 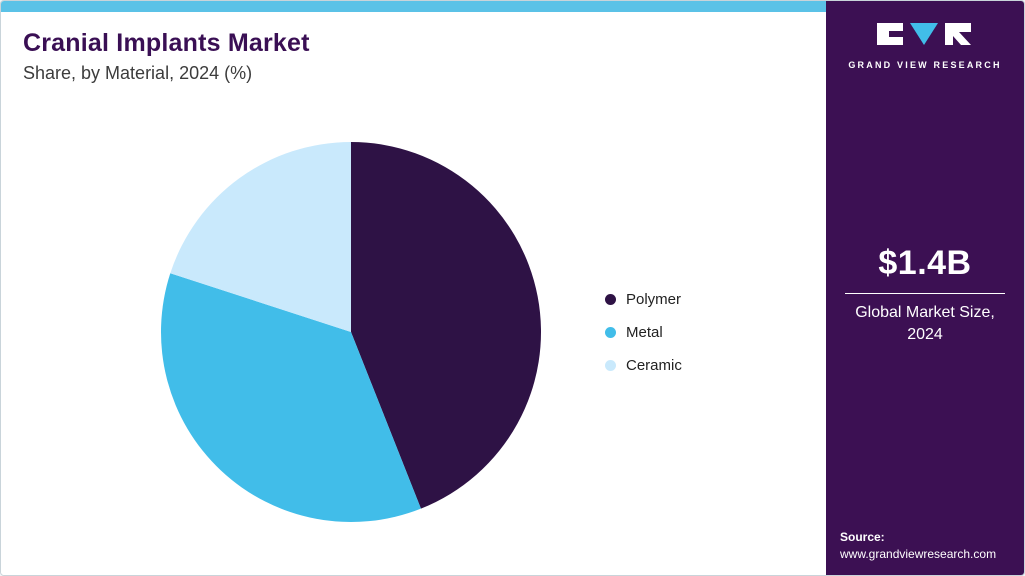 I want to click on page-title: Cranial Implants Market, so click(x=166, y=43).